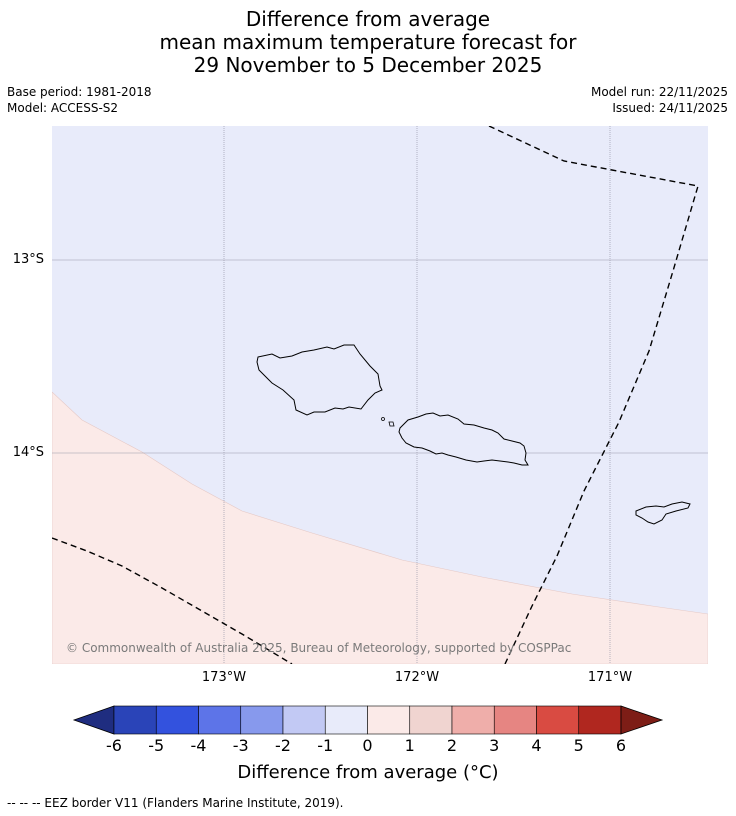 Image resolution: width=736 pixels, height=816 pixels. I want to click on title-line-1: Difference from average, so click(368, 19).